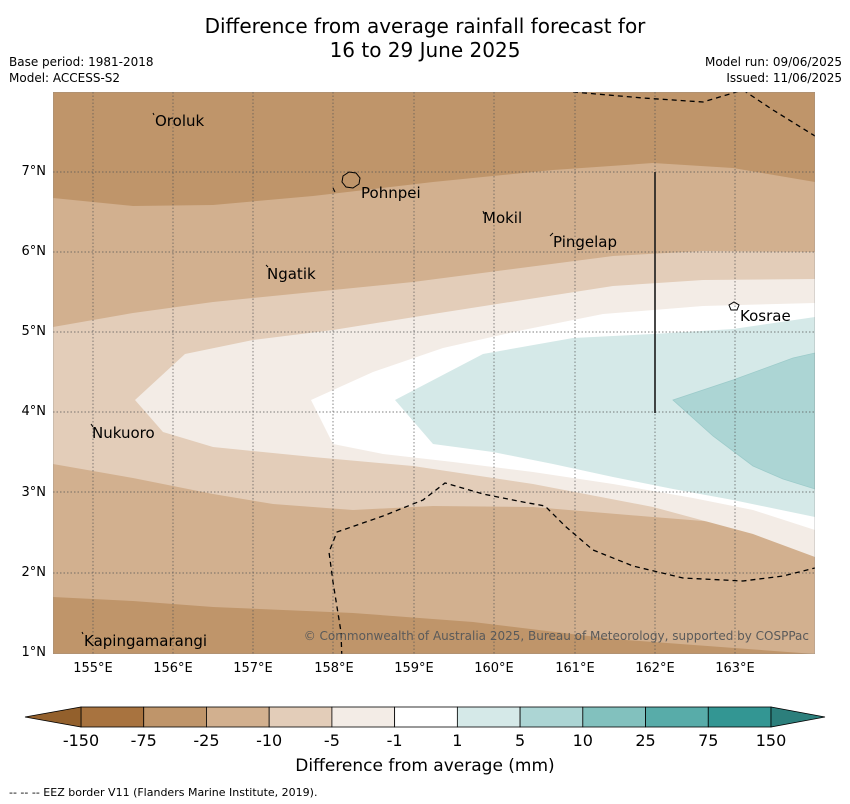 This screenshot has width=850, height=804. What do you see at coordinates (585, 242) in the screenshot?
I see `place-label-pingelap: Pingelap` at bounding box center [585, 242].